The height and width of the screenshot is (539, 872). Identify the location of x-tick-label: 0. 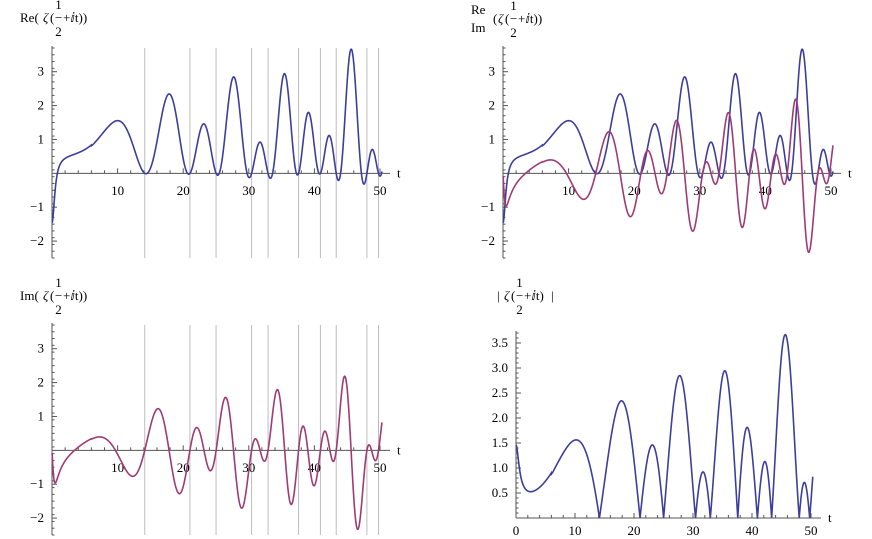
(516, 530).